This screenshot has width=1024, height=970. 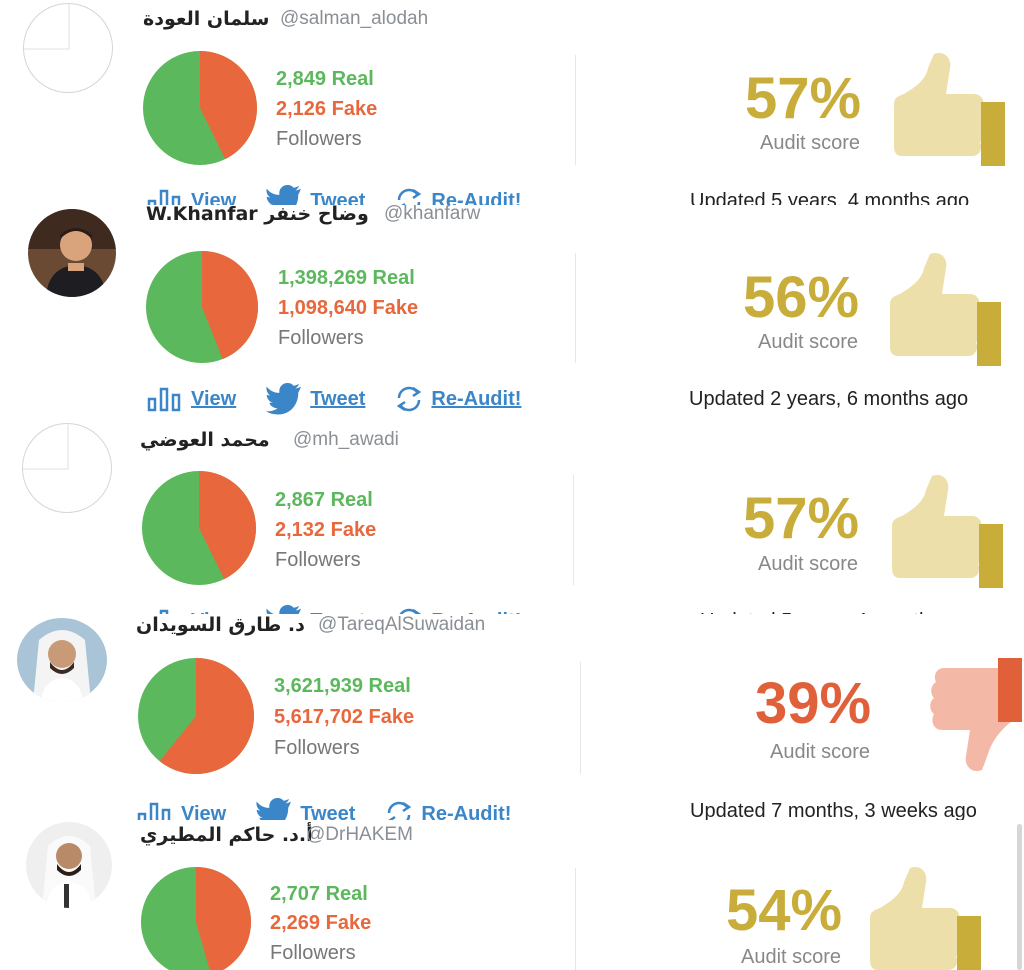 I want to click on account-handle: @TareqAlSuwaidan, so click(x=402, y=624).